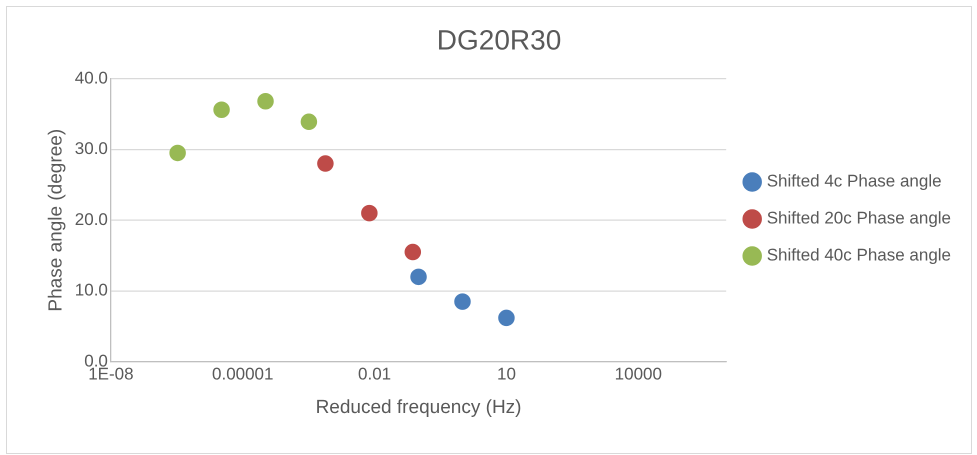  I want to click on x-tick-label: 0.01, so click(375, 374).